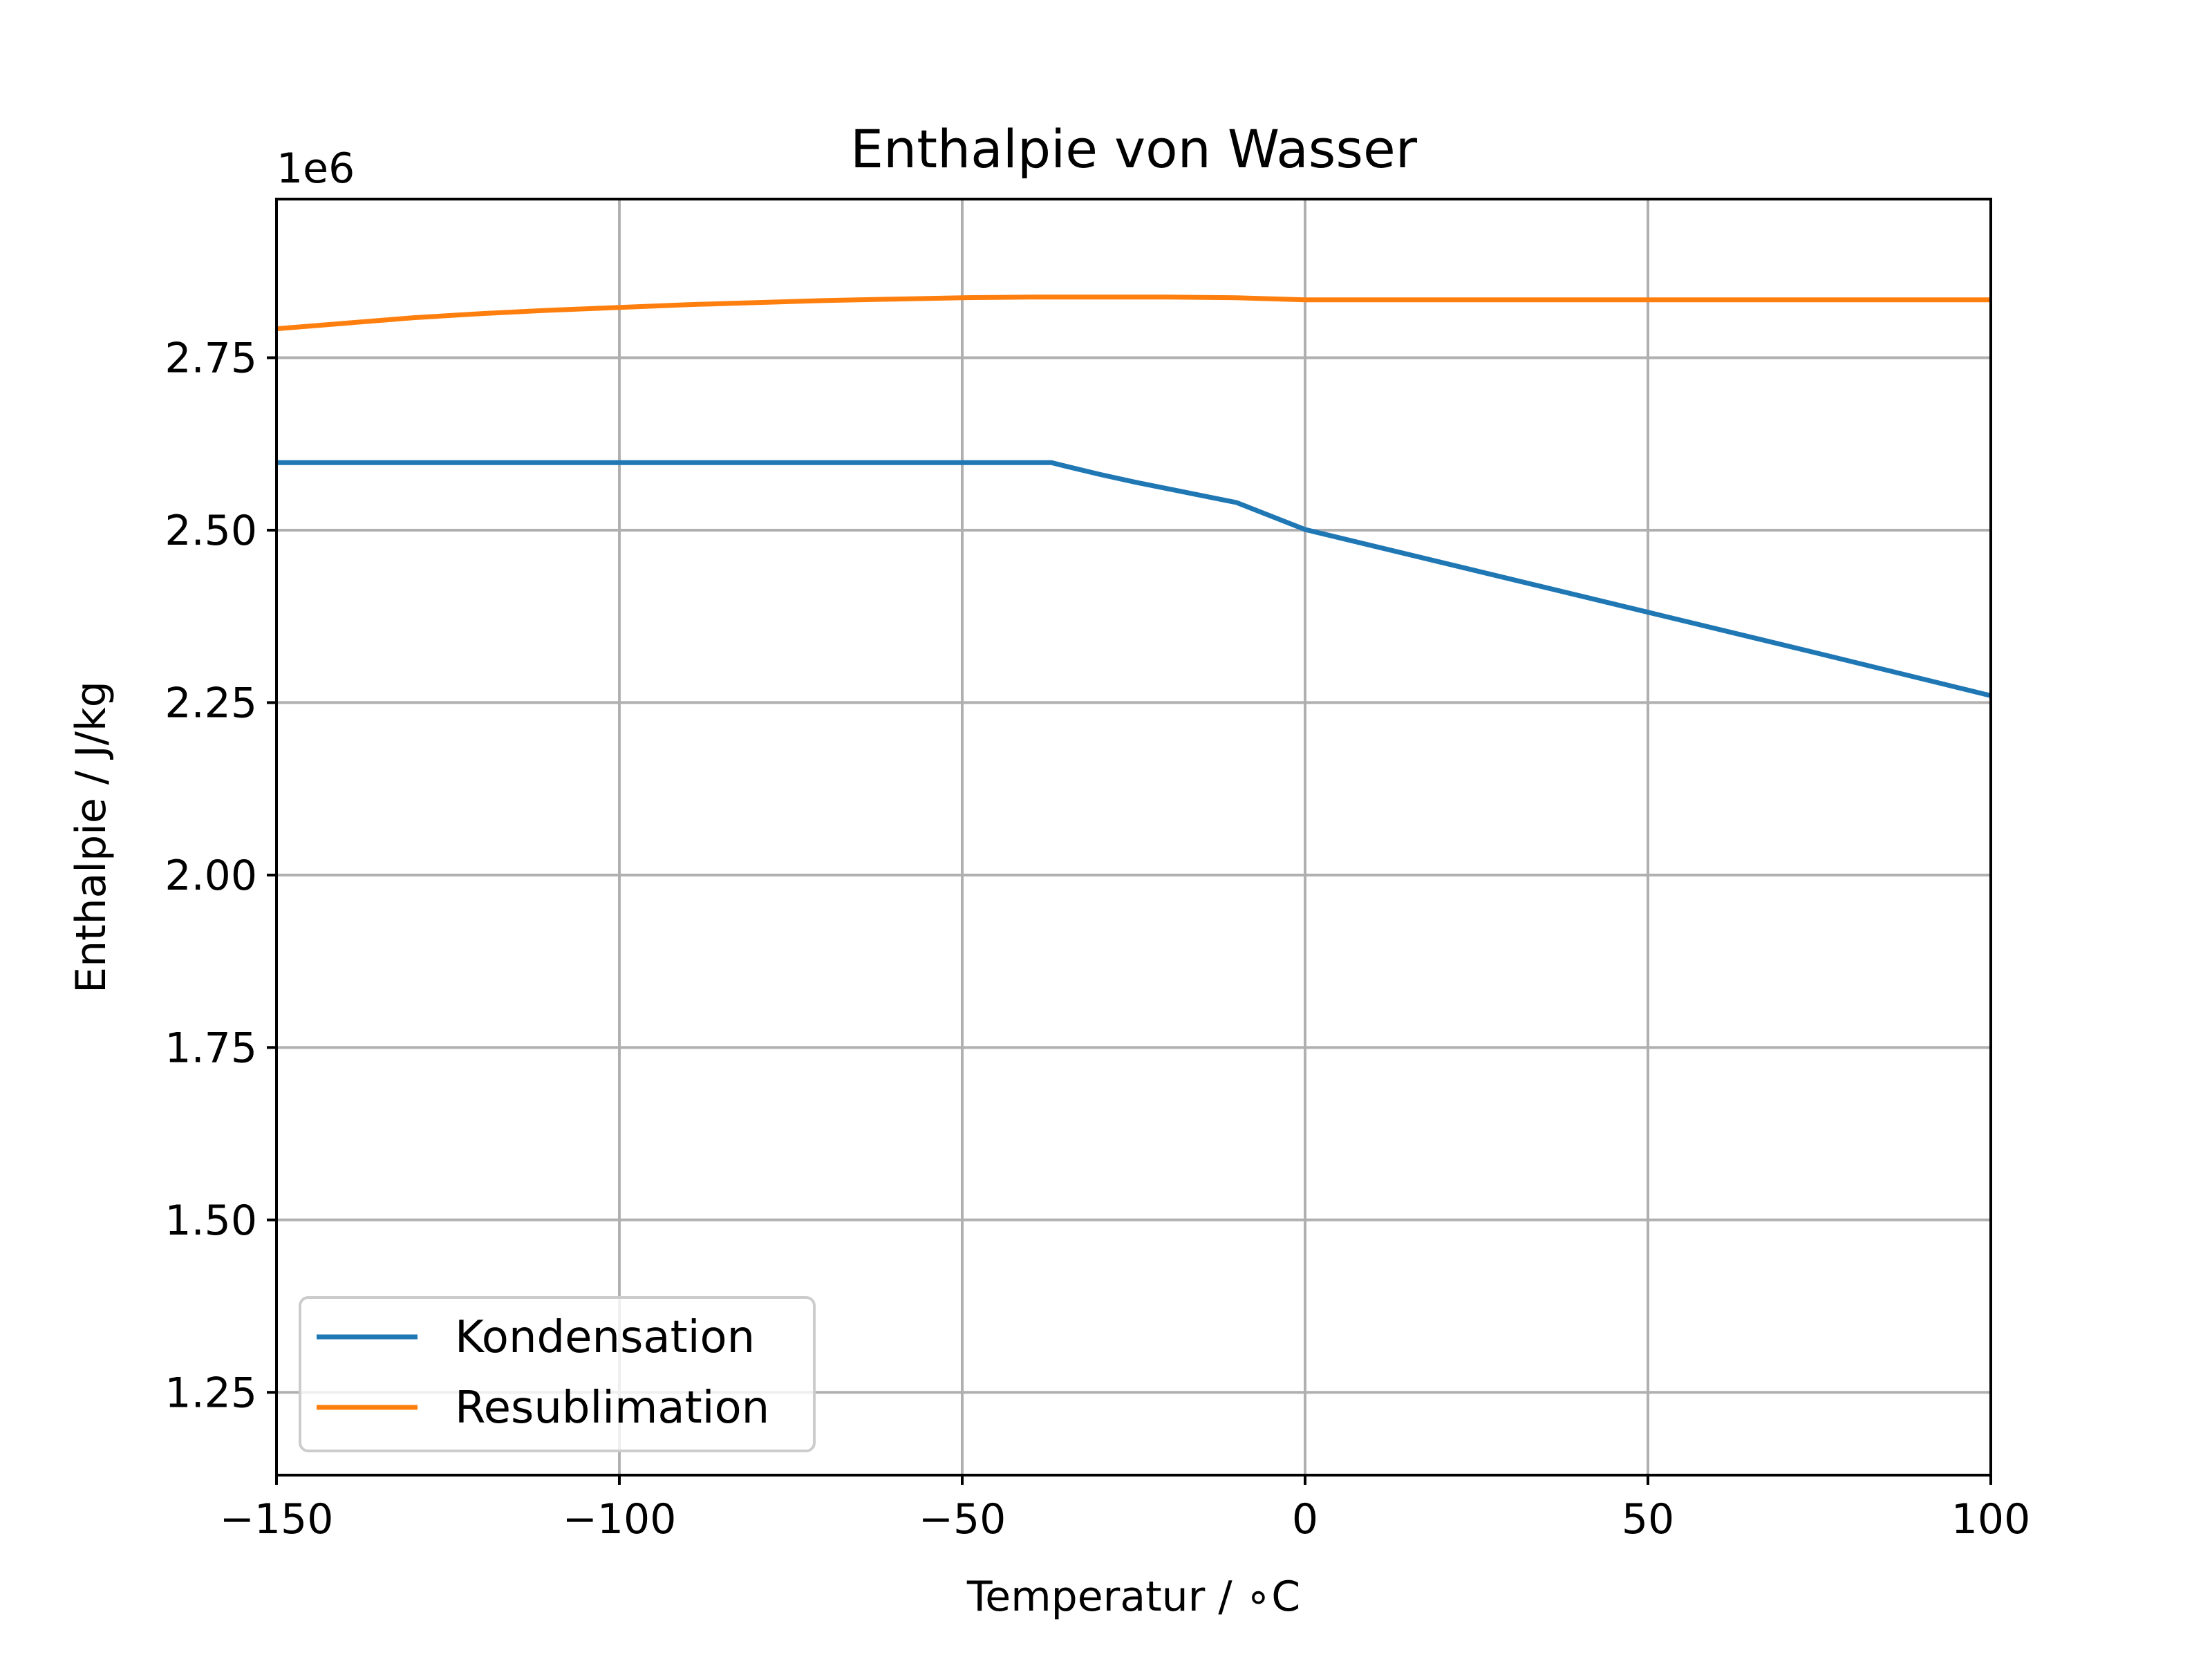 This screenshot has height=1659, width=2212. What do you see at coordinates (1134, 149) in the screenshot?
I see `chart-title: Enthalpie von Wasser` at bounding box center [1134, 149].